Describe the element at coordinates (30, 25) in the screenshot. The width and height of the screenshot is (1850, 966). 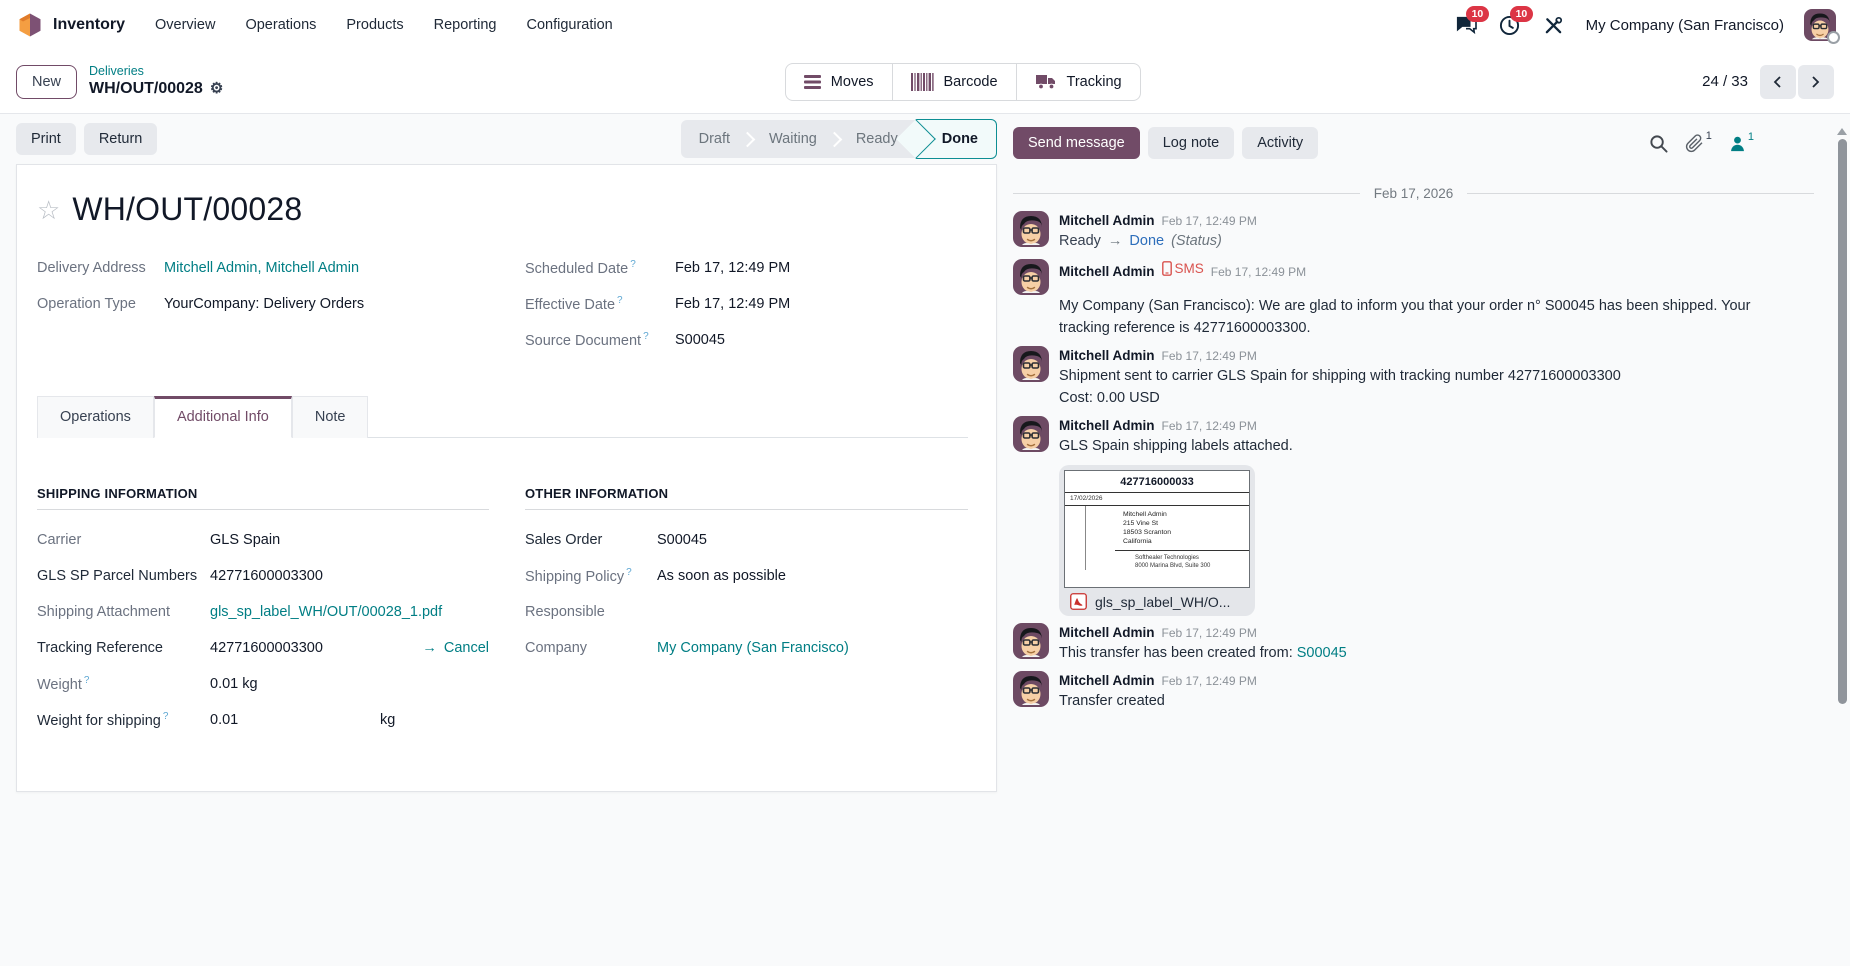
I see `inventory-app-icon` at that location.